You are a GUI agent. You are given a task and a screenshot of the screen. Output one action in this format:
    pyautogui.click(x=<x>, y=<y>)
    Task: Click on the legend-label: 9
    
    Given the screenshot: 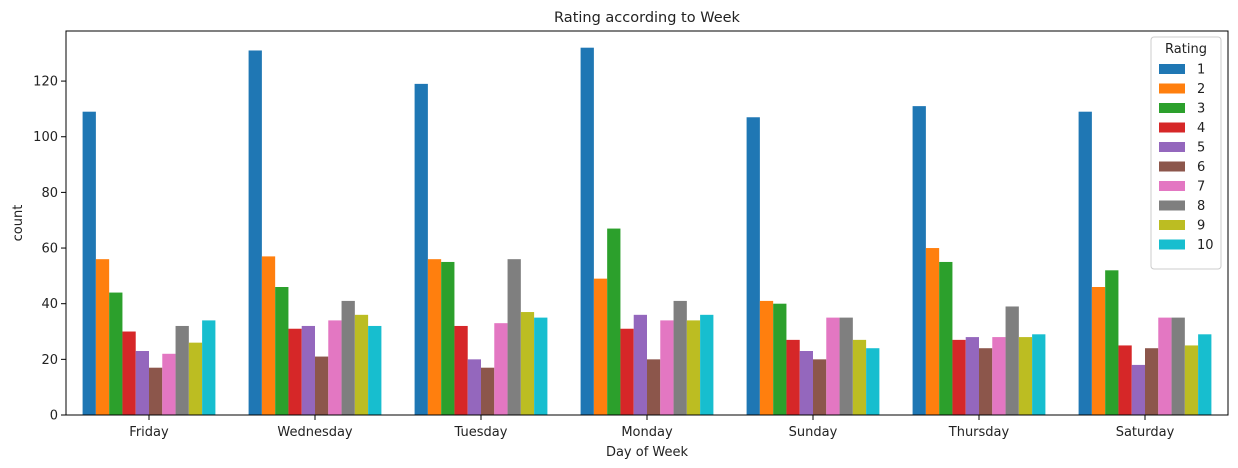 What is the action you would take?
    pyautogui.click(x=1201, y=226)
    